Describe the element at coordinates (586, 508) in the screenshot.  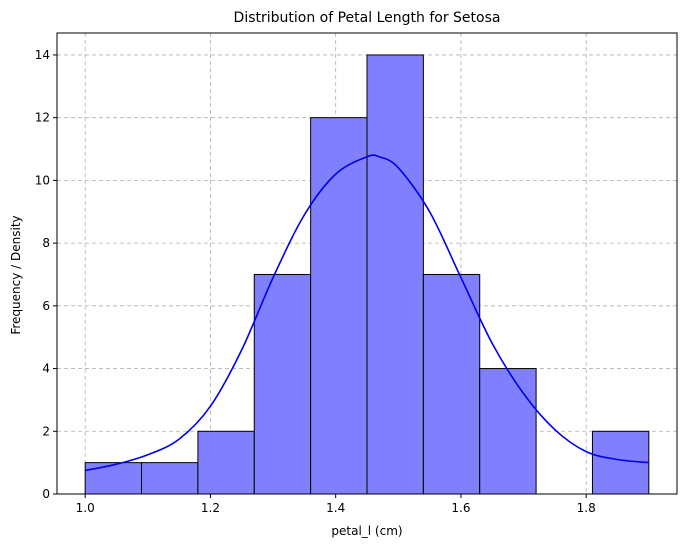
I see `x-tick-label-4: 1.8` at that location.